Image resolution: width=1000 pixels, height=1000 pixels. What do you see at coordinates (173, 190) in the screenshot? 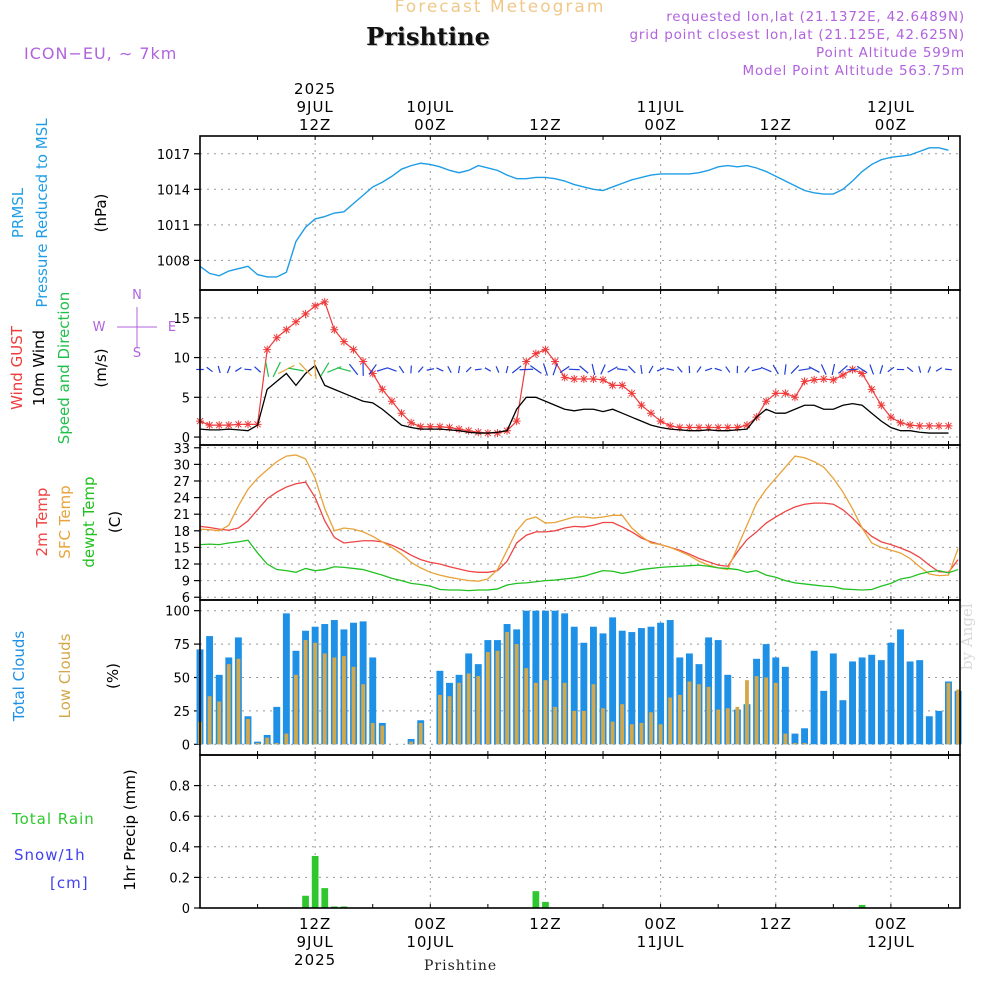
I see `pressure-ytick-label: 1014` at bounding box center [173, 190].